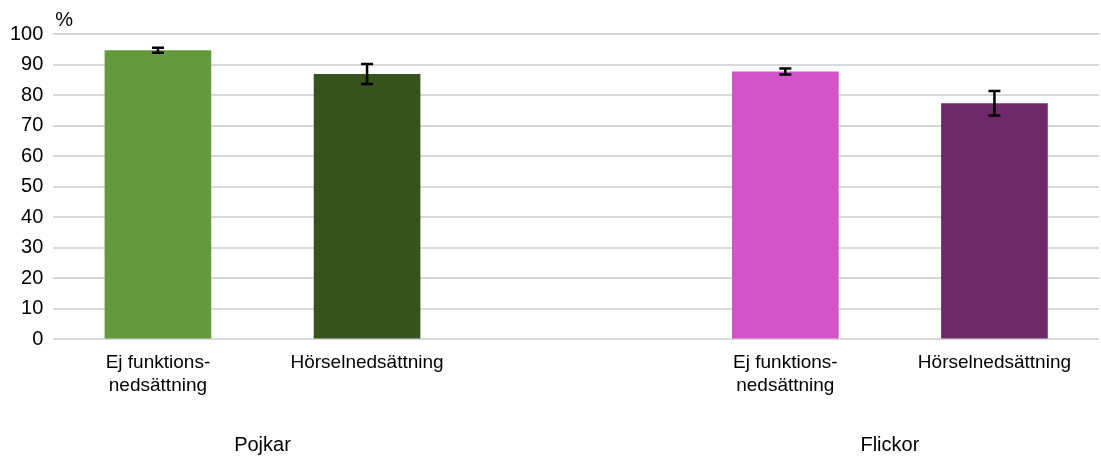 The width and height of the screenshot is (1101, 459). I want to click on y-tick-label: 20, so click(32, 276).